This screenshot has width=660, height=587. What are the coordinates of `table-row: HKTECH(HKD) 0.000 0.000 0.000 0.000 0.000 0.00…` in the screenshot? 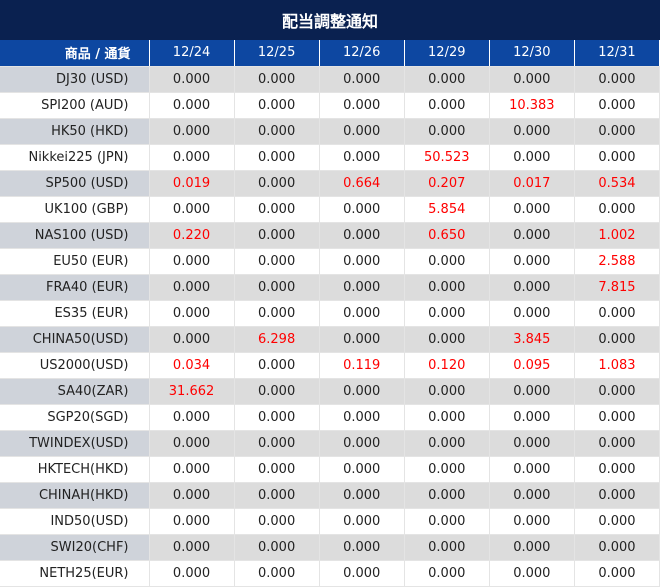 It's located at (330, 469).